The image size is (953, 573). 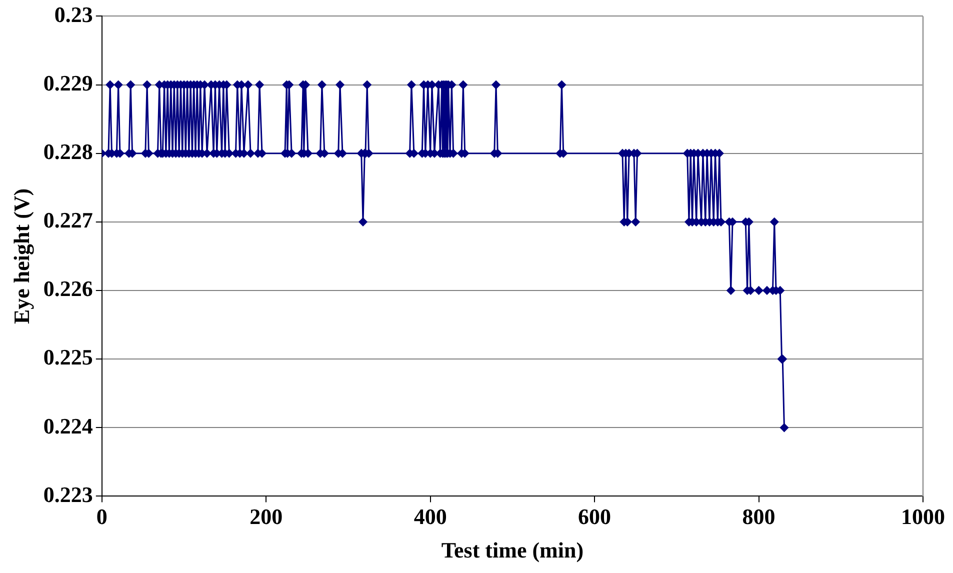 What do you see at coordinates (73, 14) in the screenshot?
I see `y-tick-label: 0.23` at bounding box center [73, 14].